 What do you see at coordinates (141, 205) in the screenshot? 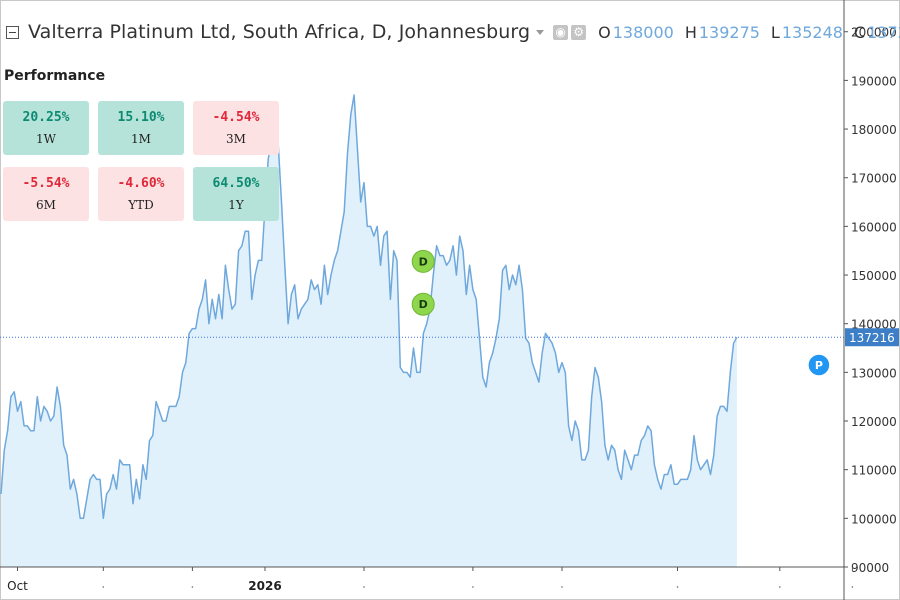
I see `perf-period: YTD` at bounding box center [141, 205].